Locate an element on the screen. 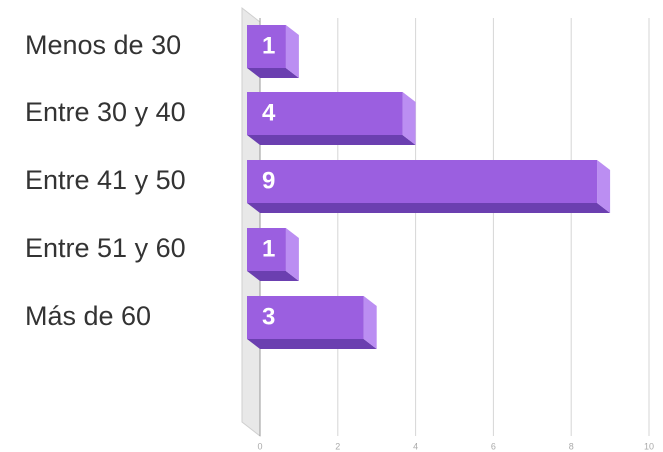 Image resolution: width=663 pixels, height=452 pixels. category-label: Menos de 30 is located at coordinates (103, 45).